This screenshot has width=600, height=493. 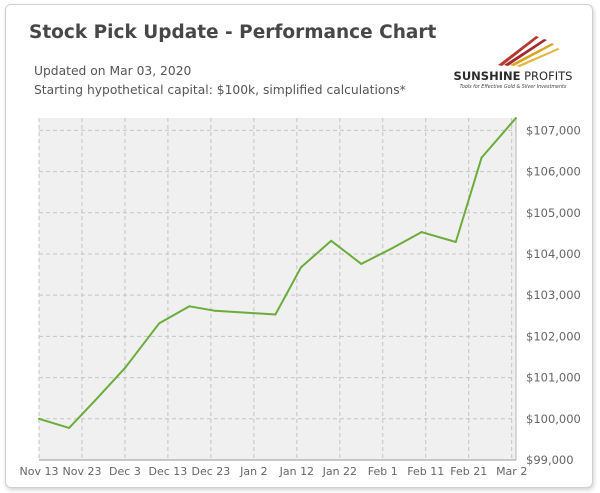 What do you see at coordinates (550, 460) in the screenshot?
I see `y-tick-label: $99,000` at bounding box center [550, 460].